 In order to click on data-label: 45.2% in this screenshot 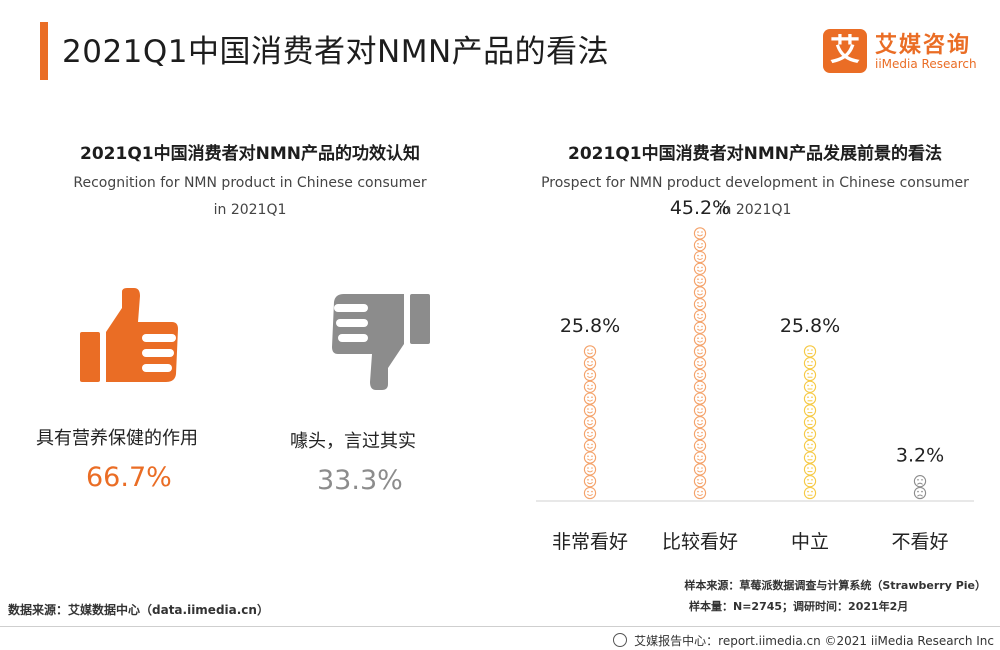, I will do `click(700, 208)`.